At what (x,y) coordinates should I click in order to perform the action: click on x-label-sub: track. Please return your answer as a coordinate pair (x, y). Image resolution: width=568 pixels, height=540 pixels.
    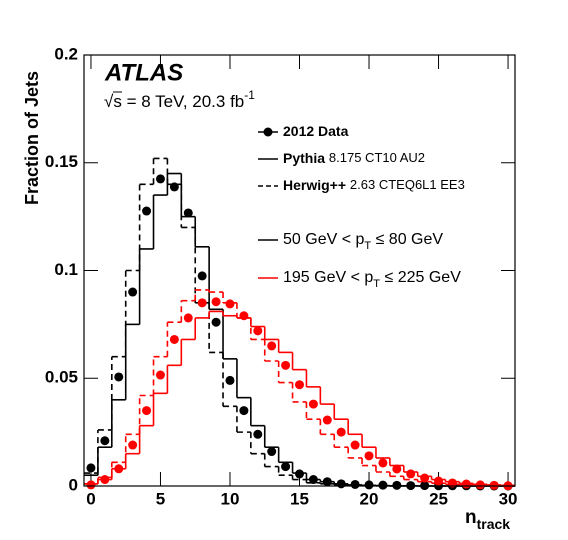
    Looking at the image, I should click on (494, 524).